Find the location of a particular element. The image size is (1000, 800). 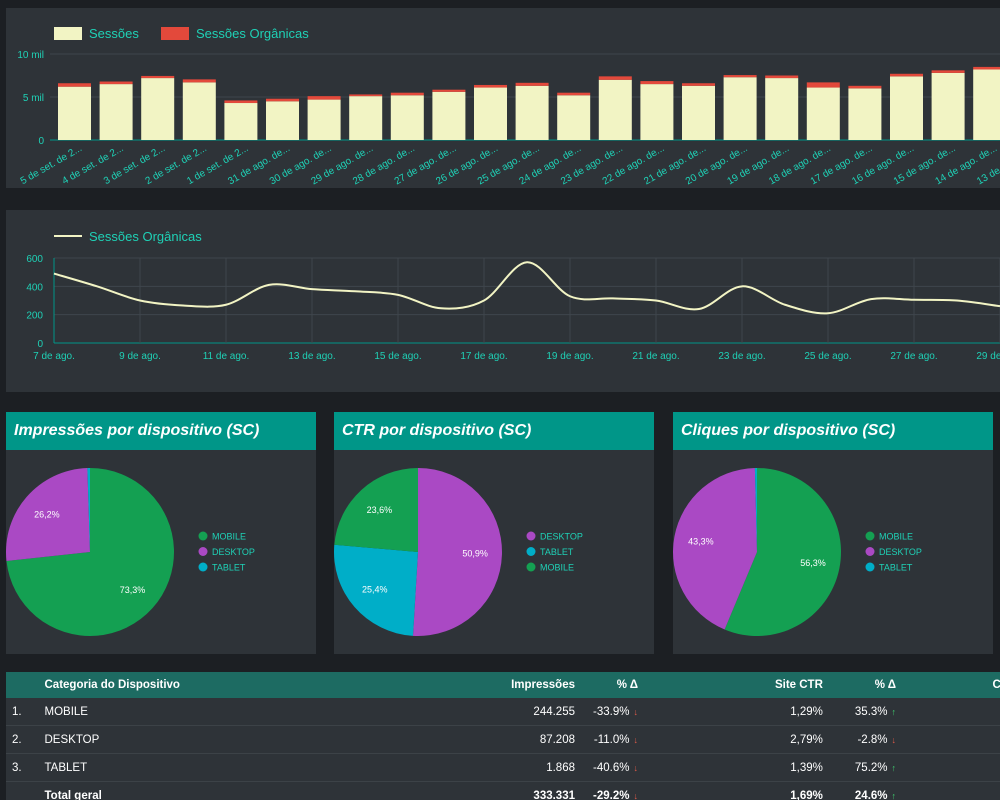

impressions-header: Impressões is located at coordinates (543, 685).